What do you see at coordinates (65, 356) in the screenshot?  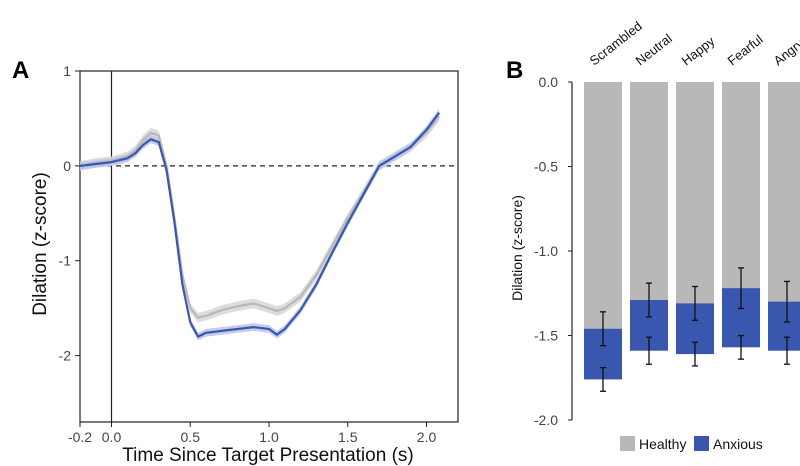 I see `y-tick-label-a: -2` at bounding box center [65, 356].